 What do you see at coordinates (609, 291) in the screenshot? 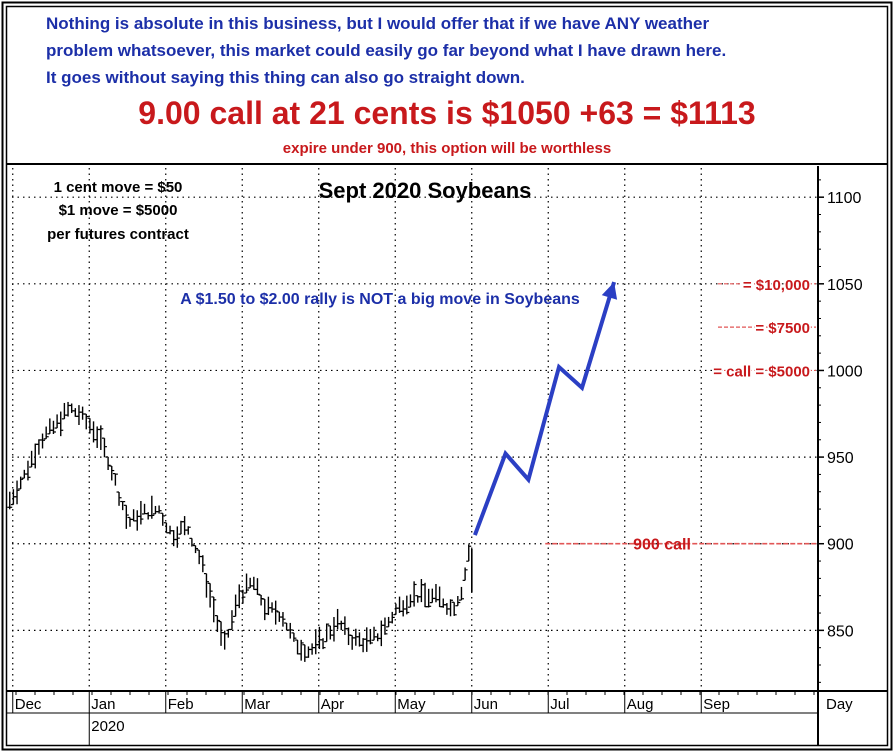
I see `projection-arrowhead` at bounding box center [609, 291].